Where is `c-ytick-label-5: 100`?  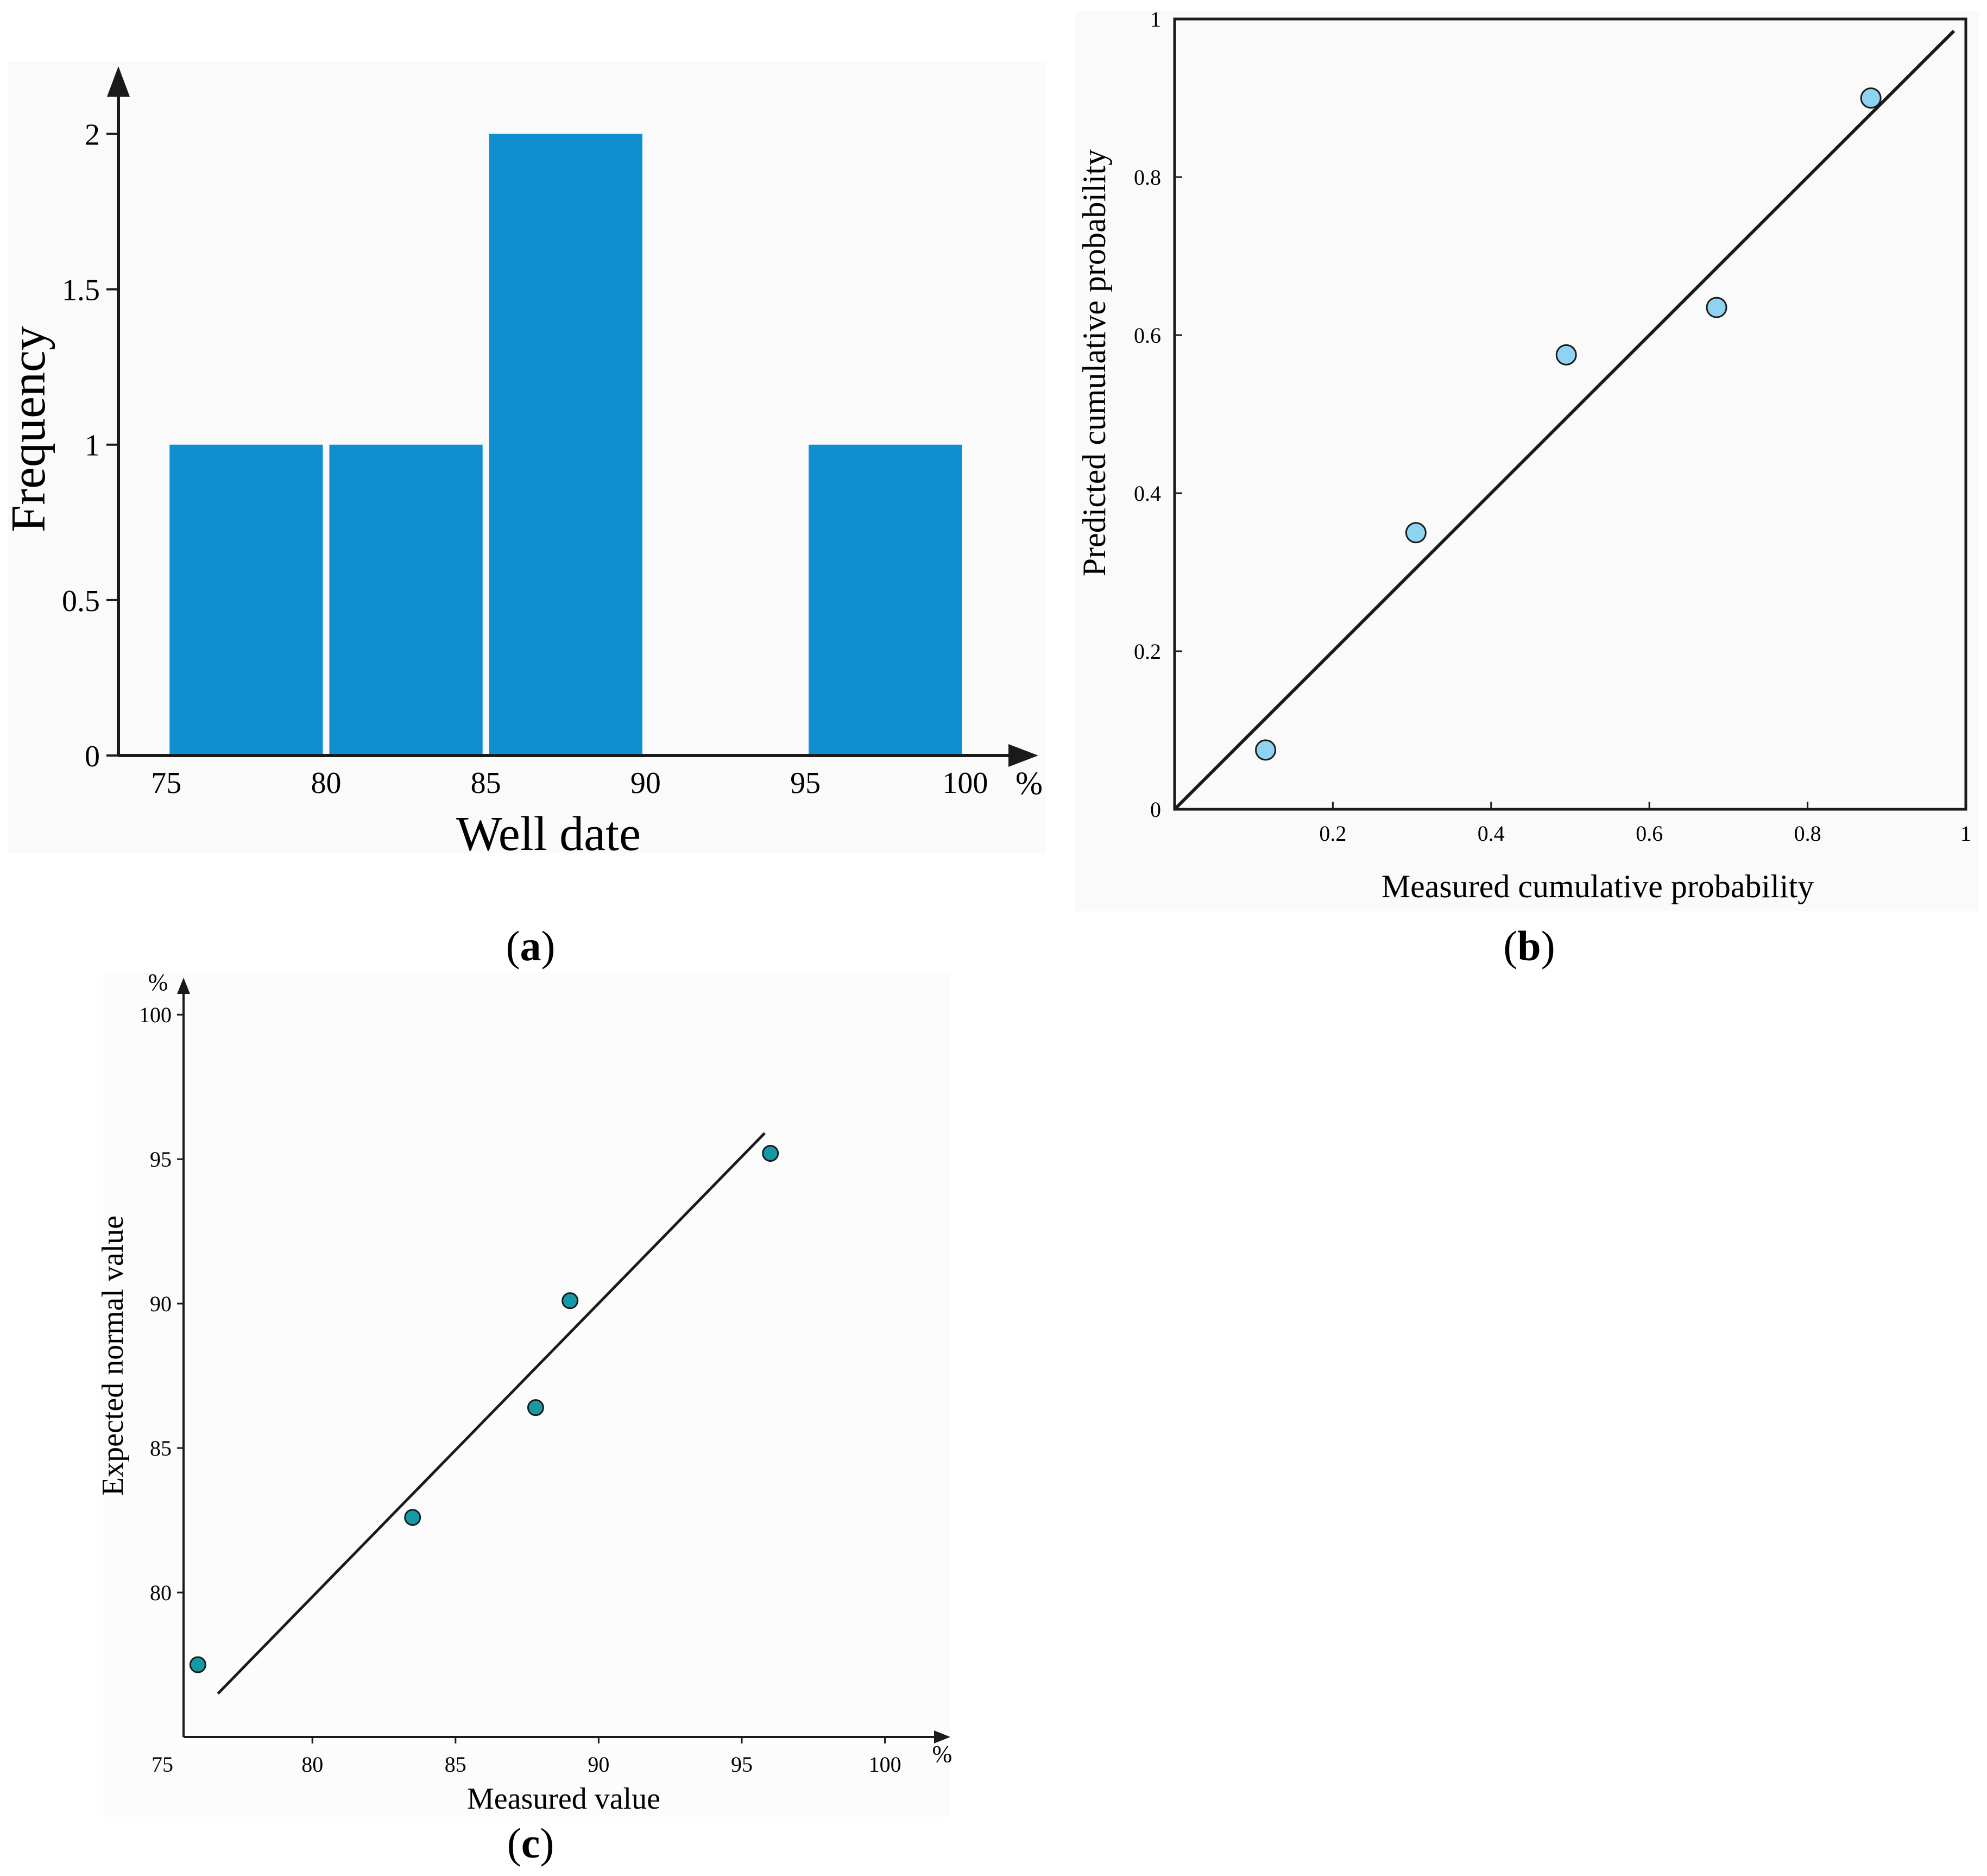
c-ytick-label-5: 100 is located at coordinates (155, 1015).